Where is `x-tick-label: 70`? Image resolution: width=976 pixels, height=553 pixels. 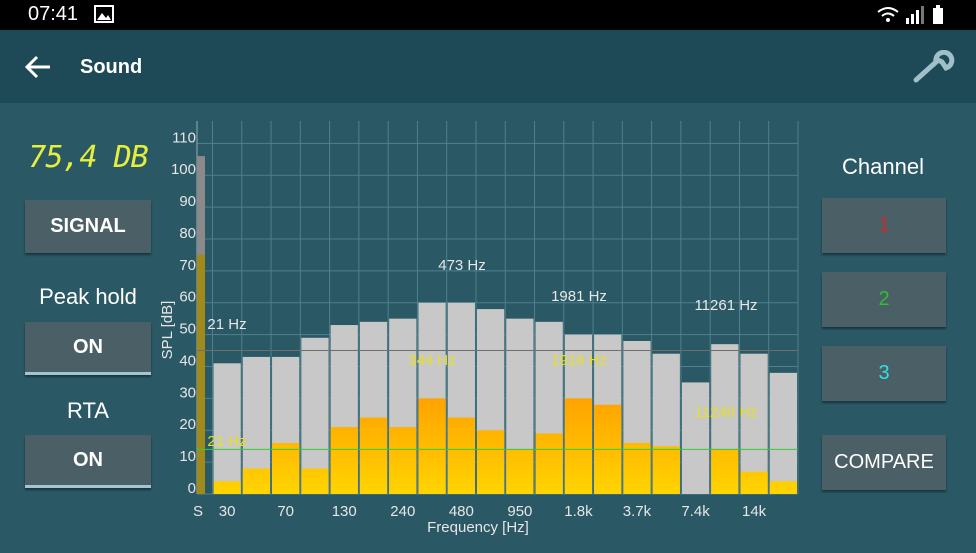 x-tick-label: 70 is located at coordinates (285, 511).